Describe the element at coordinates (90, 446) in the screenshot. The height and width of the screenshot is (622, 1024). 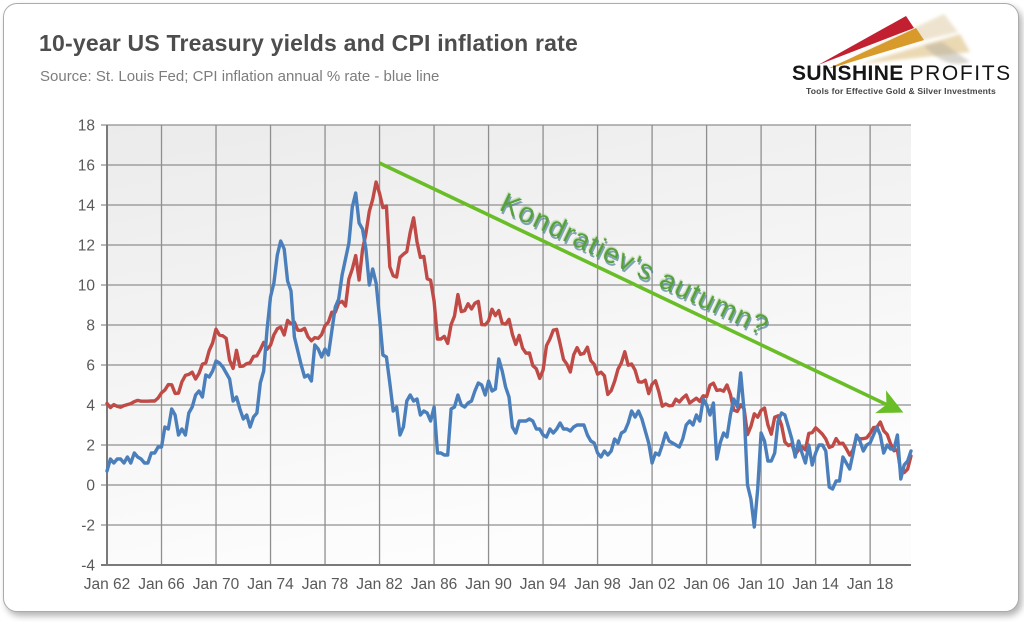
I see `y-tick-label: 2` at that location.